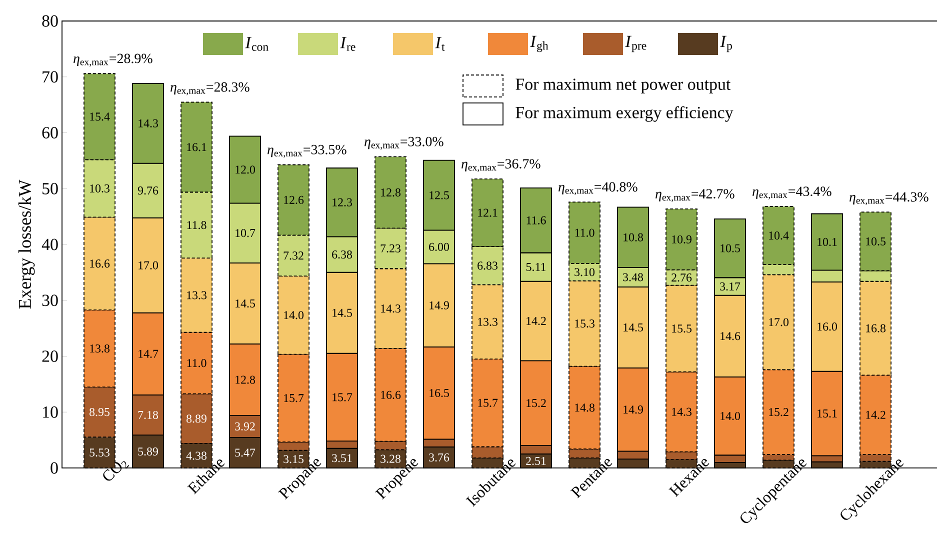 The width and height of the screenshot is (937, 560). I want to click on data-label: 10.1, so click(827, 242).